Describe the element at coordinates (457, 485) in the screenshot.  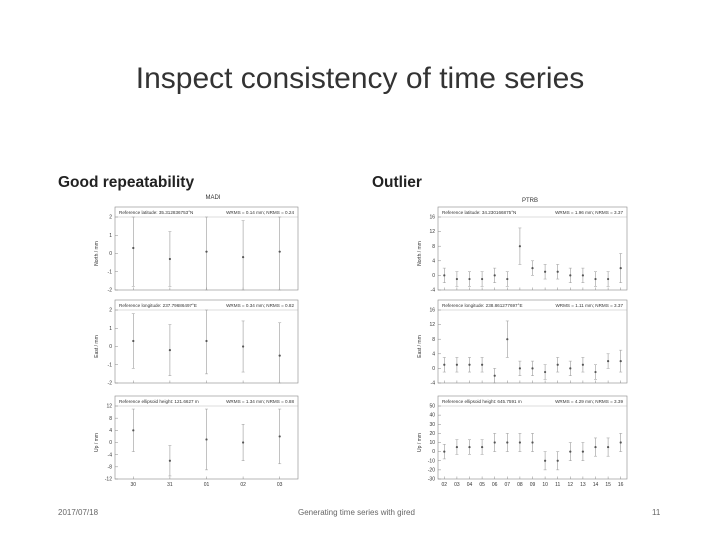
I see `x-tick-label: 03` at that location.